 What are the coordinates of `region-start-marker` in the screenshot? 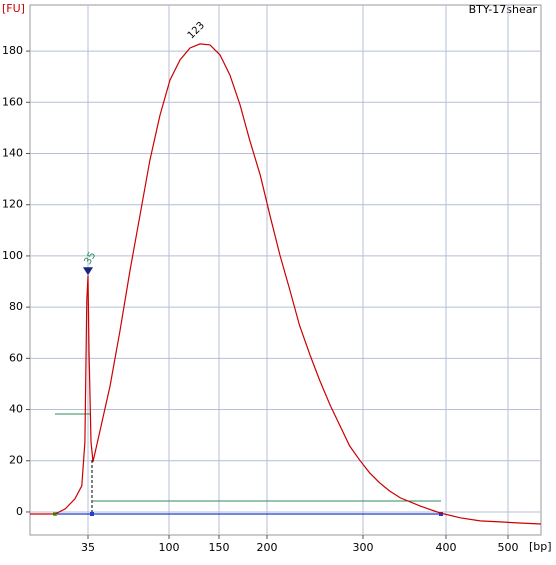 It's located at (92, 514).